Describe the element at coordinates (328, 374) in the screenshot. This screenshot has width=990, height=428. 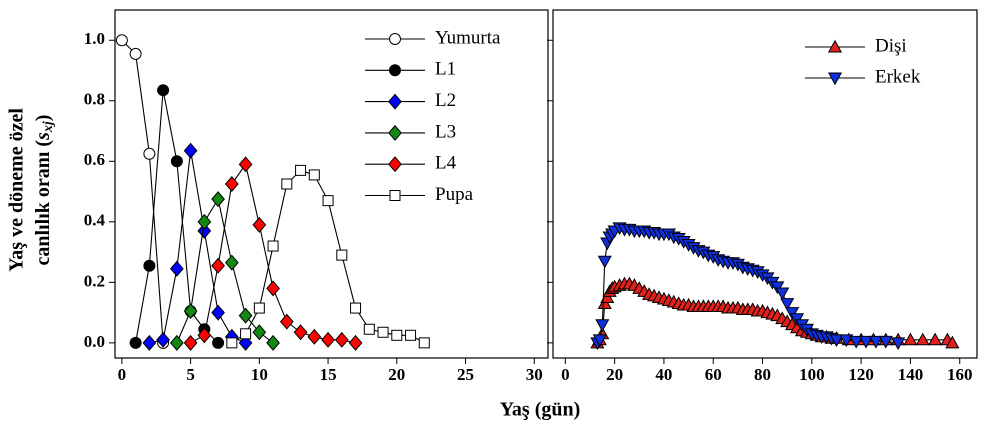
I see `x-tick-label: 15` at that location.